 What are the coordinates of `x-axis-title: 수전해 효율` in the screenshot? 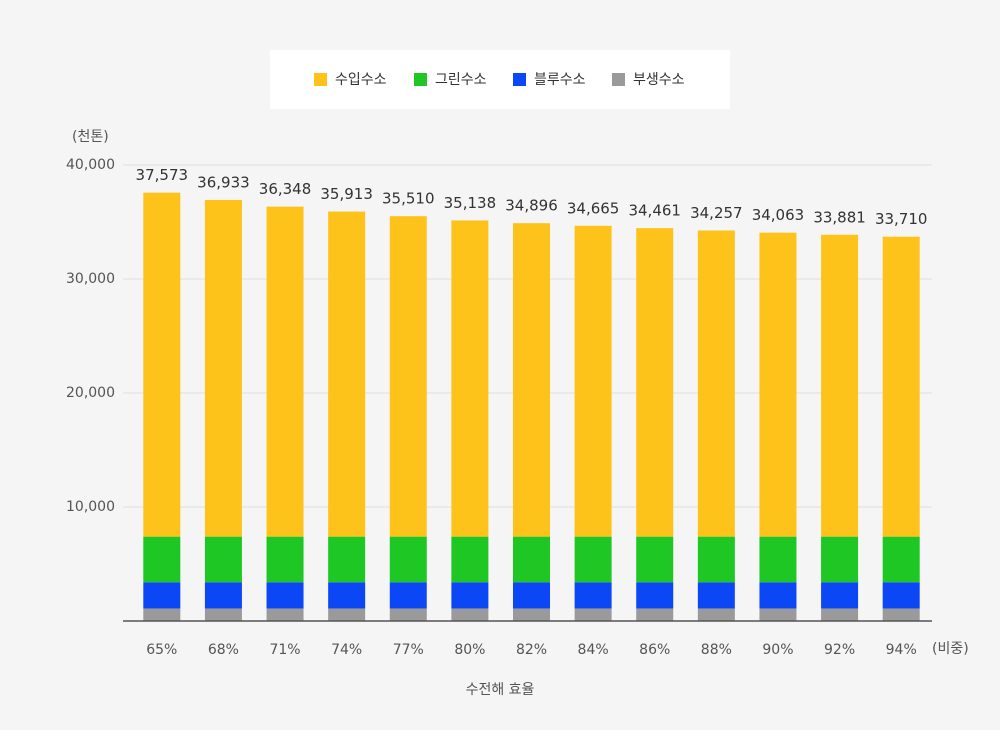 It's located at (500, 690).